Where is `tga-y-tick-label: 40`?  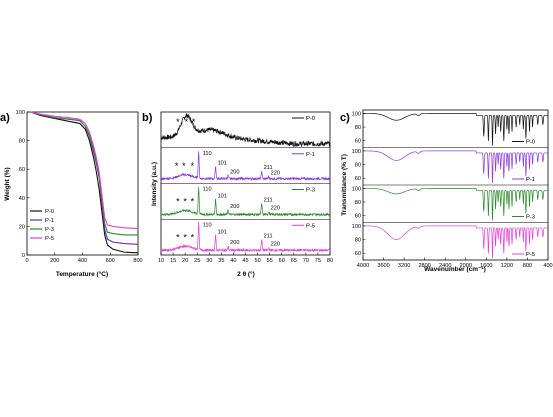
tga-y-tick-label: 40 is located at coordinates (22, 199).